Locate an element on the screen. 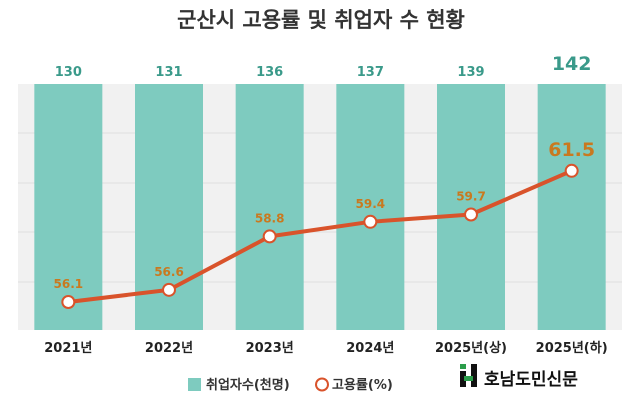 The image size is (642, 401). x-tick-label: 2024년 is located at coordinates (370, 348).